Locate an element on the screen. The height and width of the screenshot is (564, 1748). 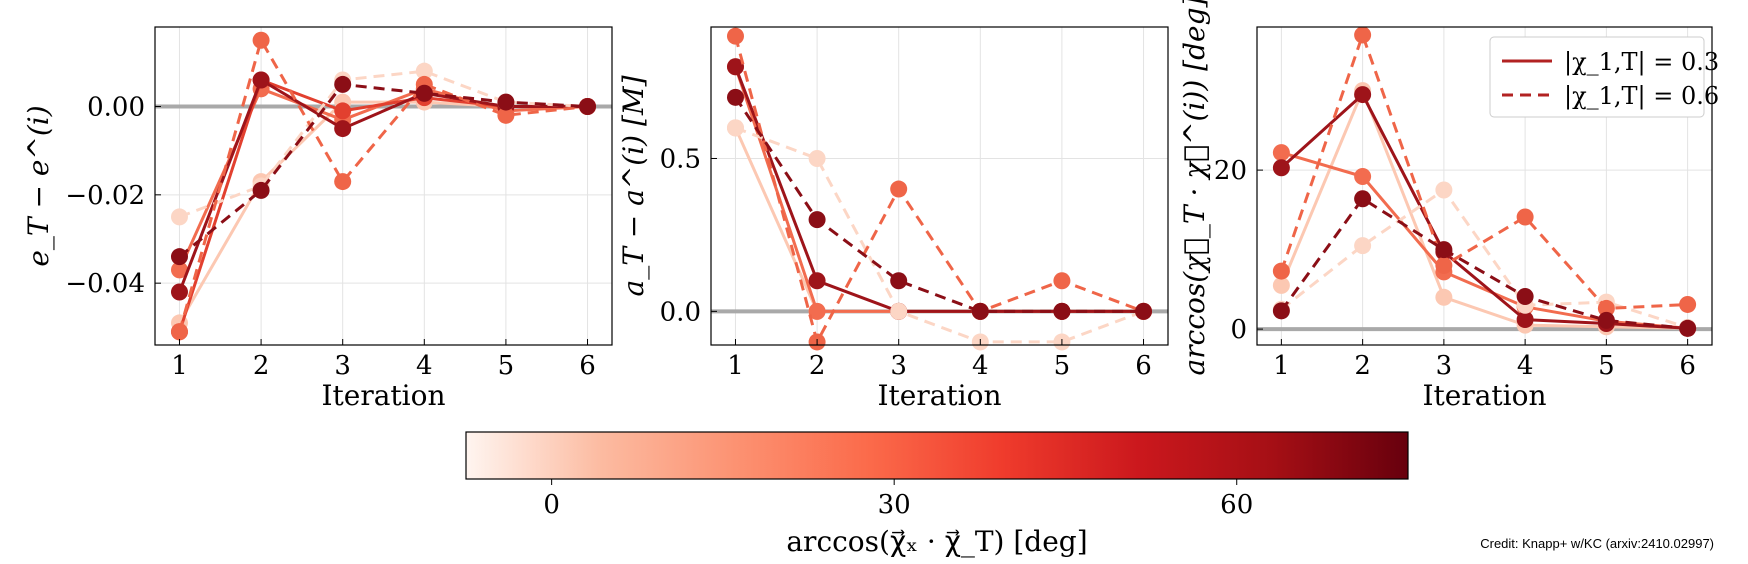
x-tick-label: 3 is located at coordinates (898, 366).